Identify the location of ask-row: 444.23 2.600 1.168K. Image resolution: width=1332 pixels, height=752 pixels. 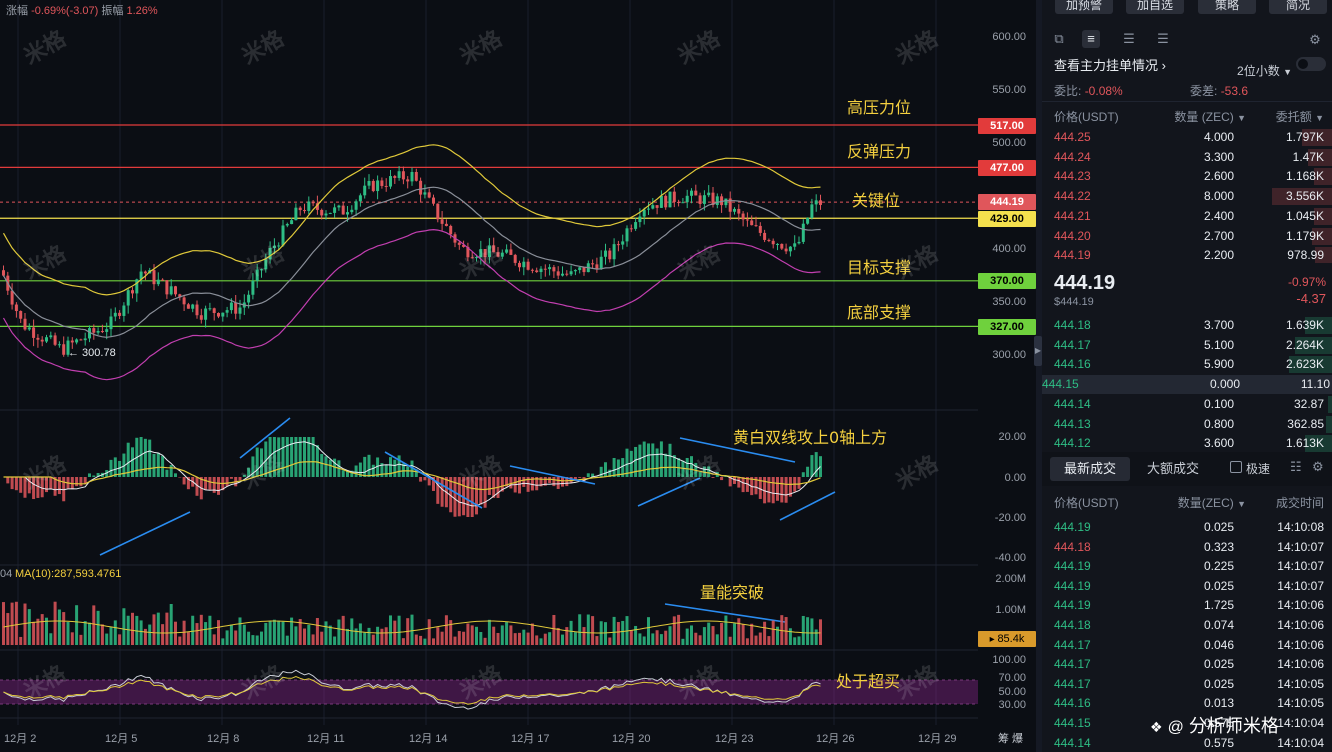
(1193, 176).